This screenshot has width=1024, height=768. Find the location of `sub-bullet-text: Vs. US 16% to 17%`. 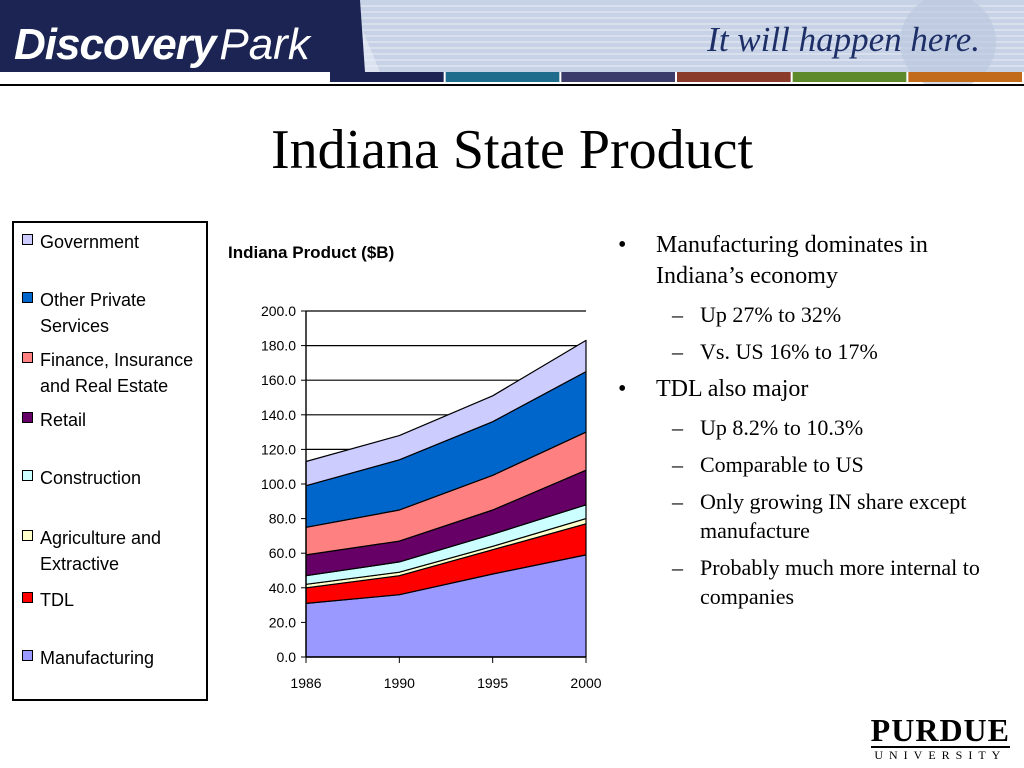

sub-bullet-text: Vs. US 16% to 17% is located at coordinates (789, 351).